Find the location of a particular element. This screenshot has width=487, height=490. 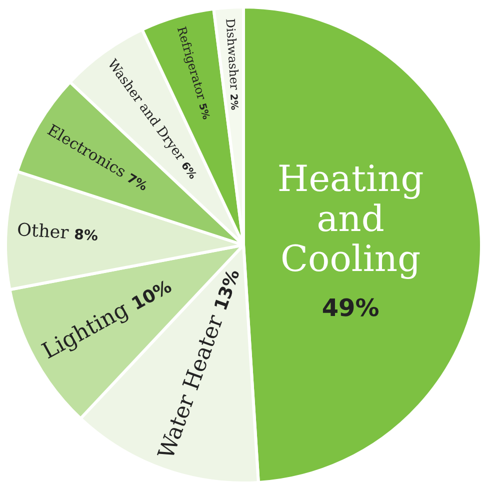

data-label: 7% is located at coordinates (137, 182).